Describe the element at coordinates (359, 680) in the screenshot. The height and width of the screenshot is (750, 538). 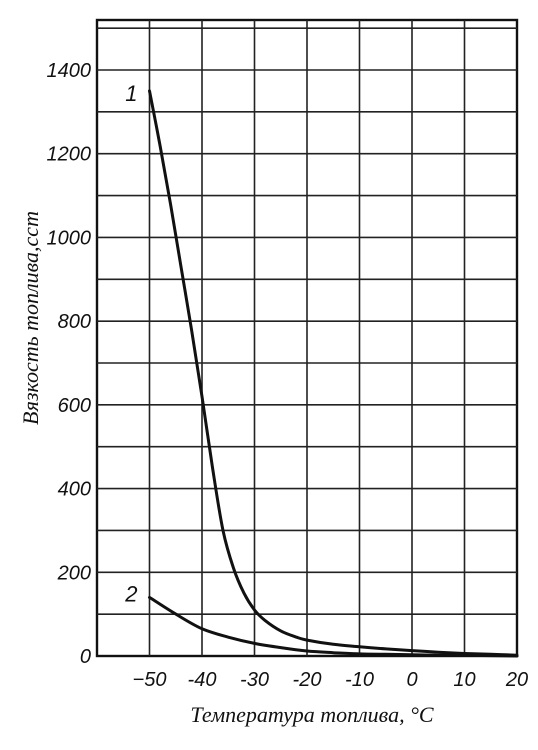
I see `x-tick-label: -10` at that location.